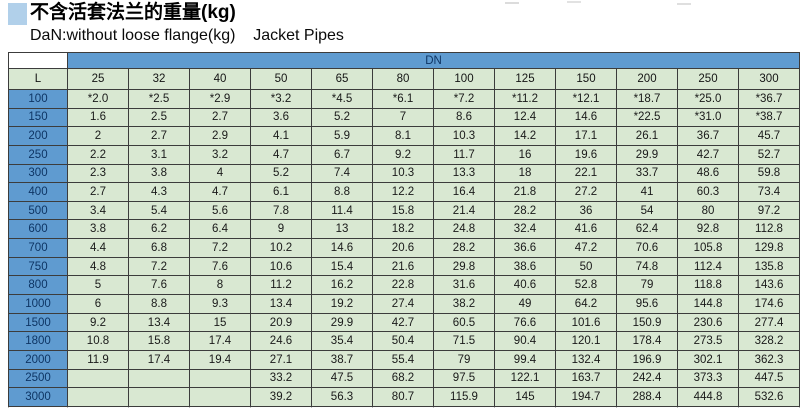 The width and height of the screenshot is (800, 408). Describe the element at coordinates (708, 397) in the screenshot. I see `table-cell: 444.8` at that location.